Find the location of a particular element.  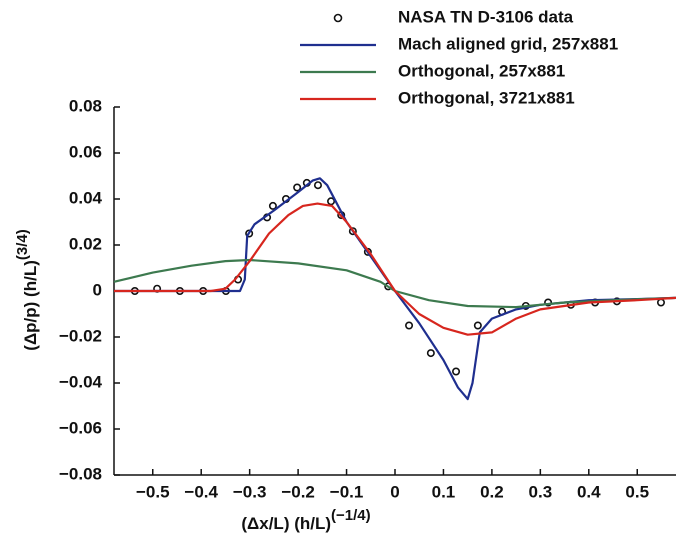

y-tick-label: 0 is located at coordinates (97, 289).